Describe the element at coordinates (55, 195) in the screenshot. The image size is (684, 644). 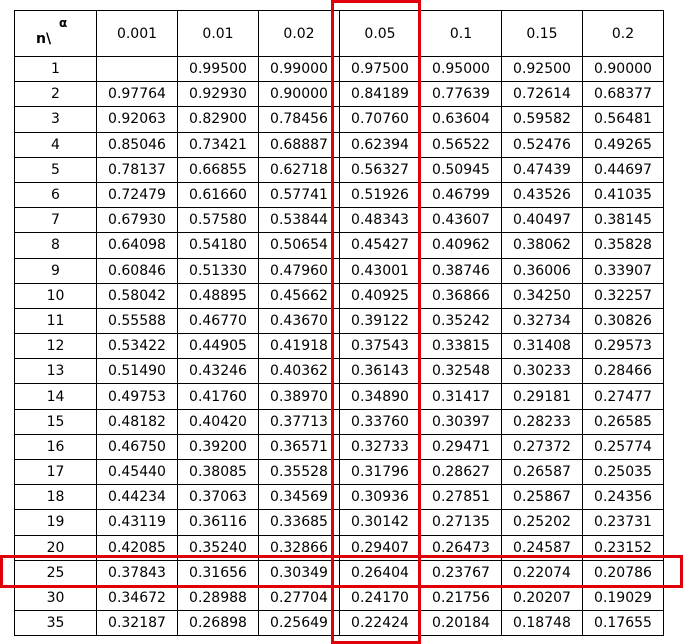
I see `row-label-cell: 6` at that location.